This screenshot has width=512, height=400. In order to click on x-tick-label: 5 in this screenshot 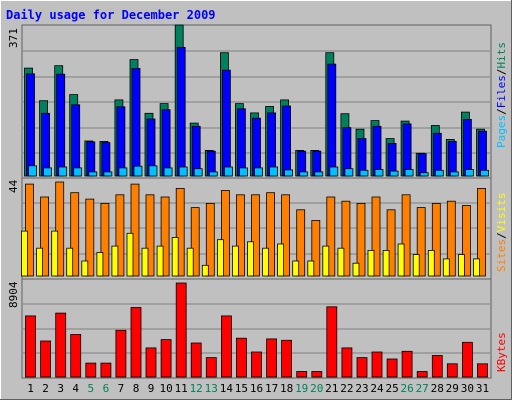, I will do `click(90, 388)`.